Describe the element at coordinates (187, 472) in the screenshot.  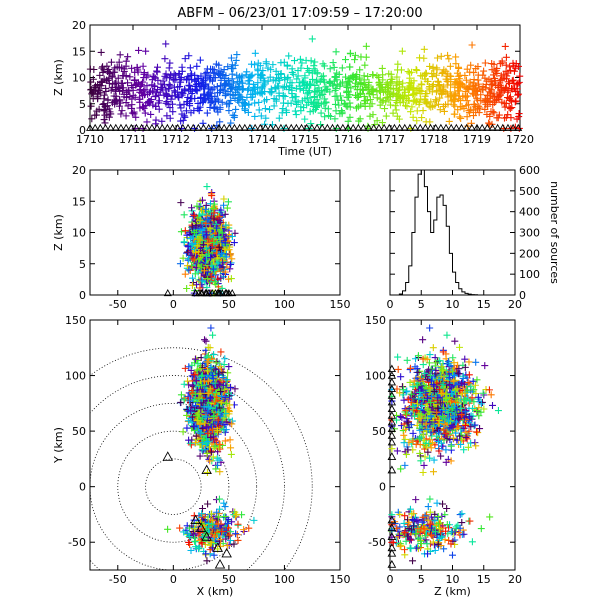
I see `range-ring` at that location.